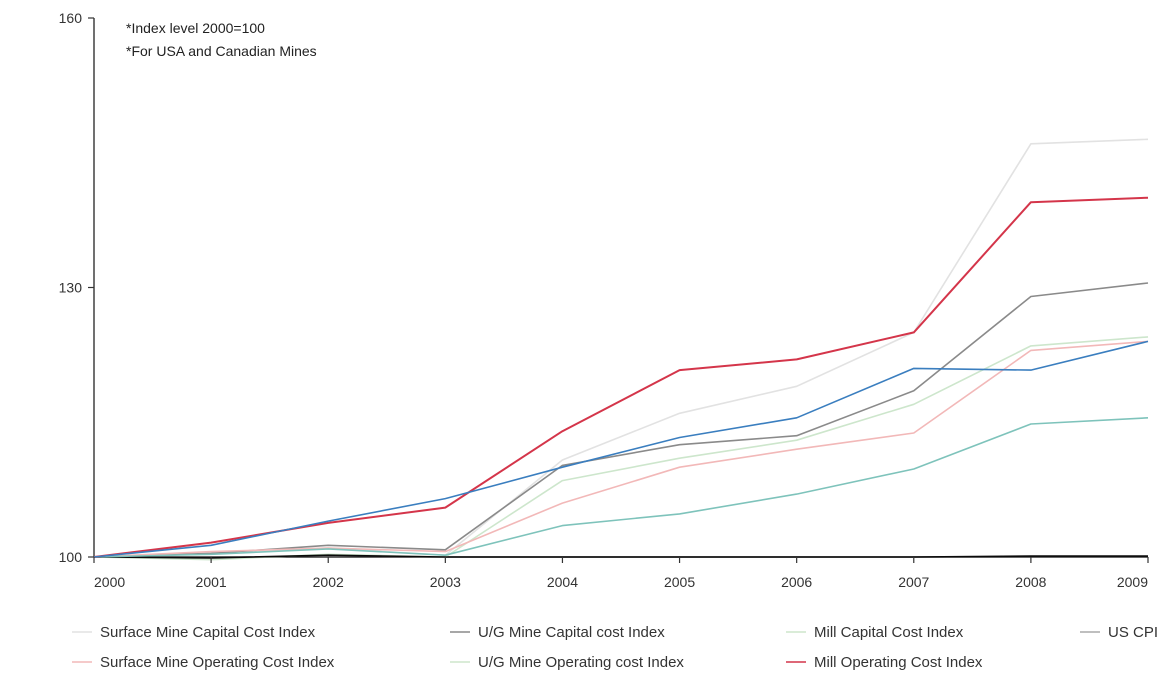 This screenshot has width=1166, height=675. Describe the element at coordinates (679, 582) in the screenshot. I see `x-tick-label: 2005` at that location.